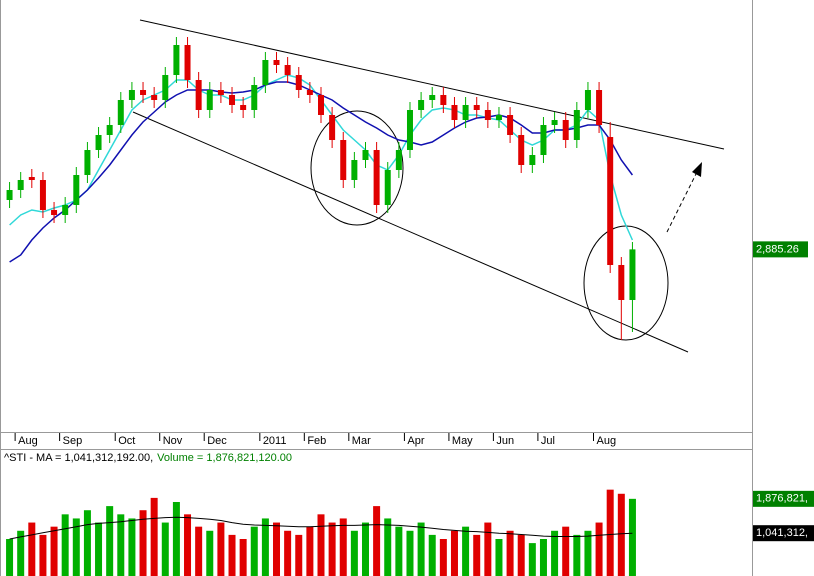 This screenshot has width=814, height=576. I want to click on highlight-circle, so click(357, 168).